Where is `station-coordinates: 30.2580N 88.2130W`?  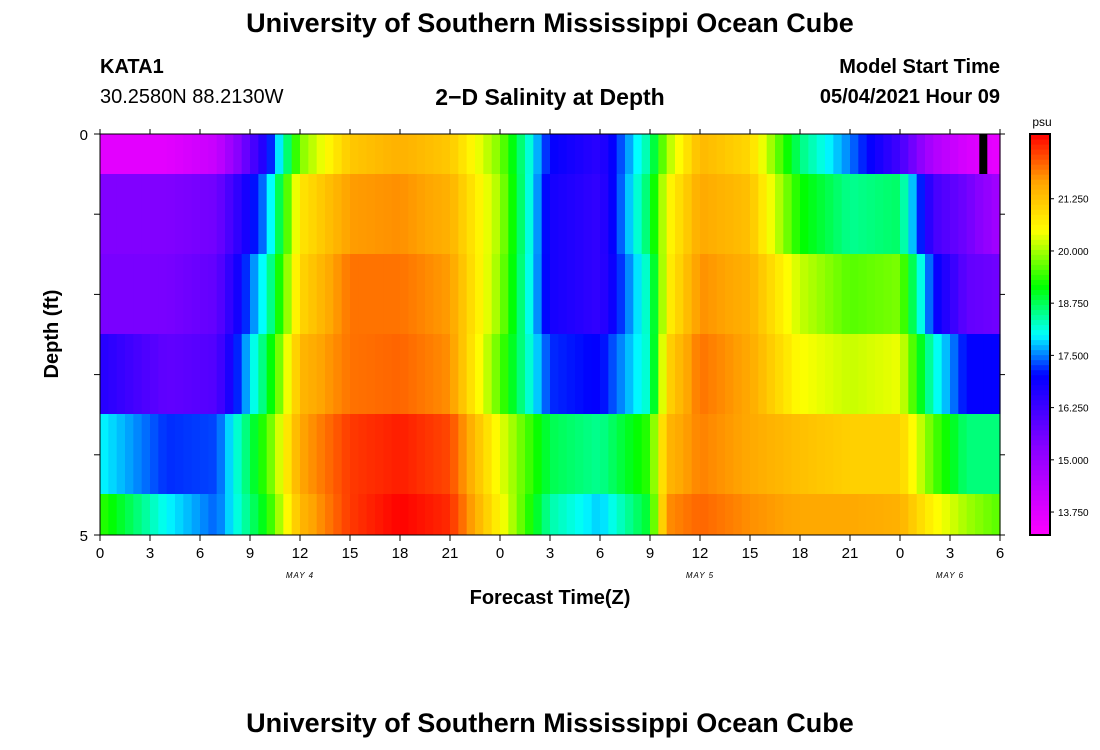
station-coordinates: 30.2580N 88.2130W is located at coordinates (192, 97).